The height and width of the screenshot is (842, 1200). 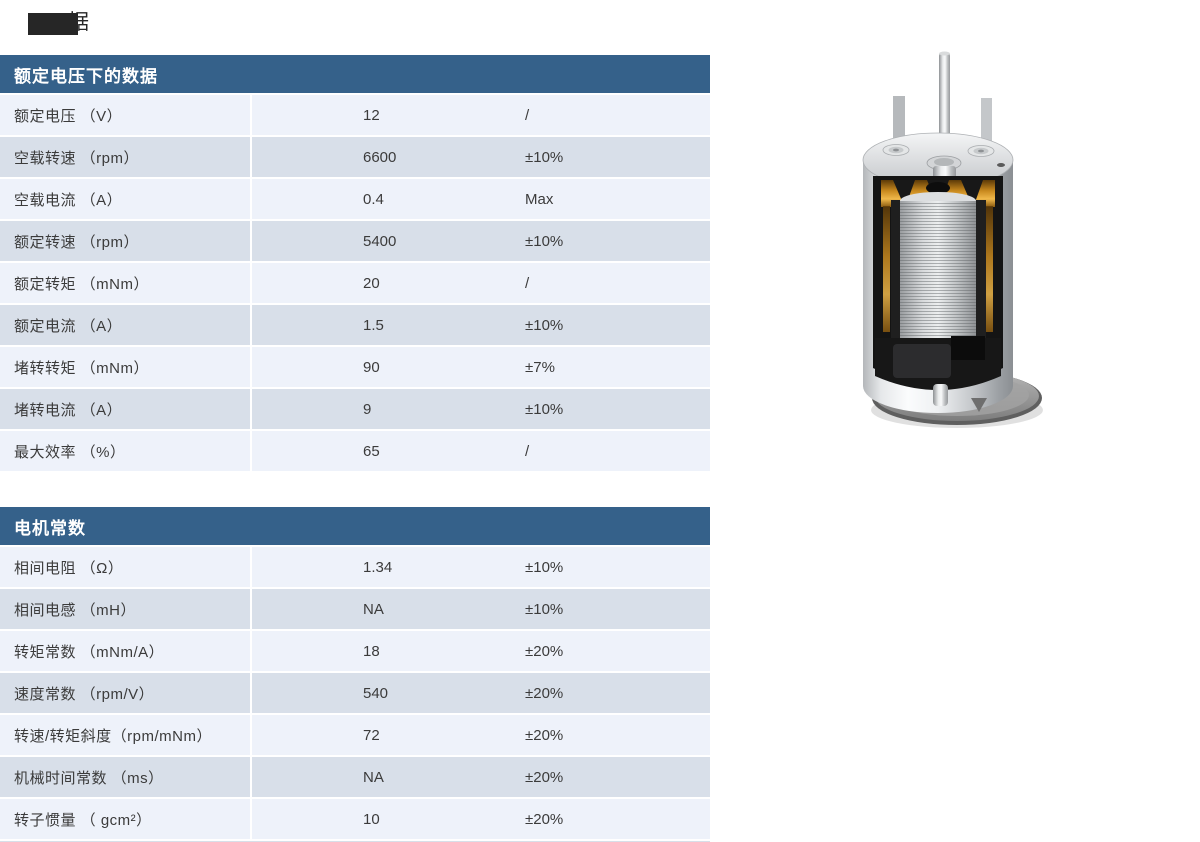 What do you see at coordinates (113, 736) in the screenshot?
I see `spec-label: 转速/转矩斜度（rpm/mNm）` at bounding box center [113, 736].